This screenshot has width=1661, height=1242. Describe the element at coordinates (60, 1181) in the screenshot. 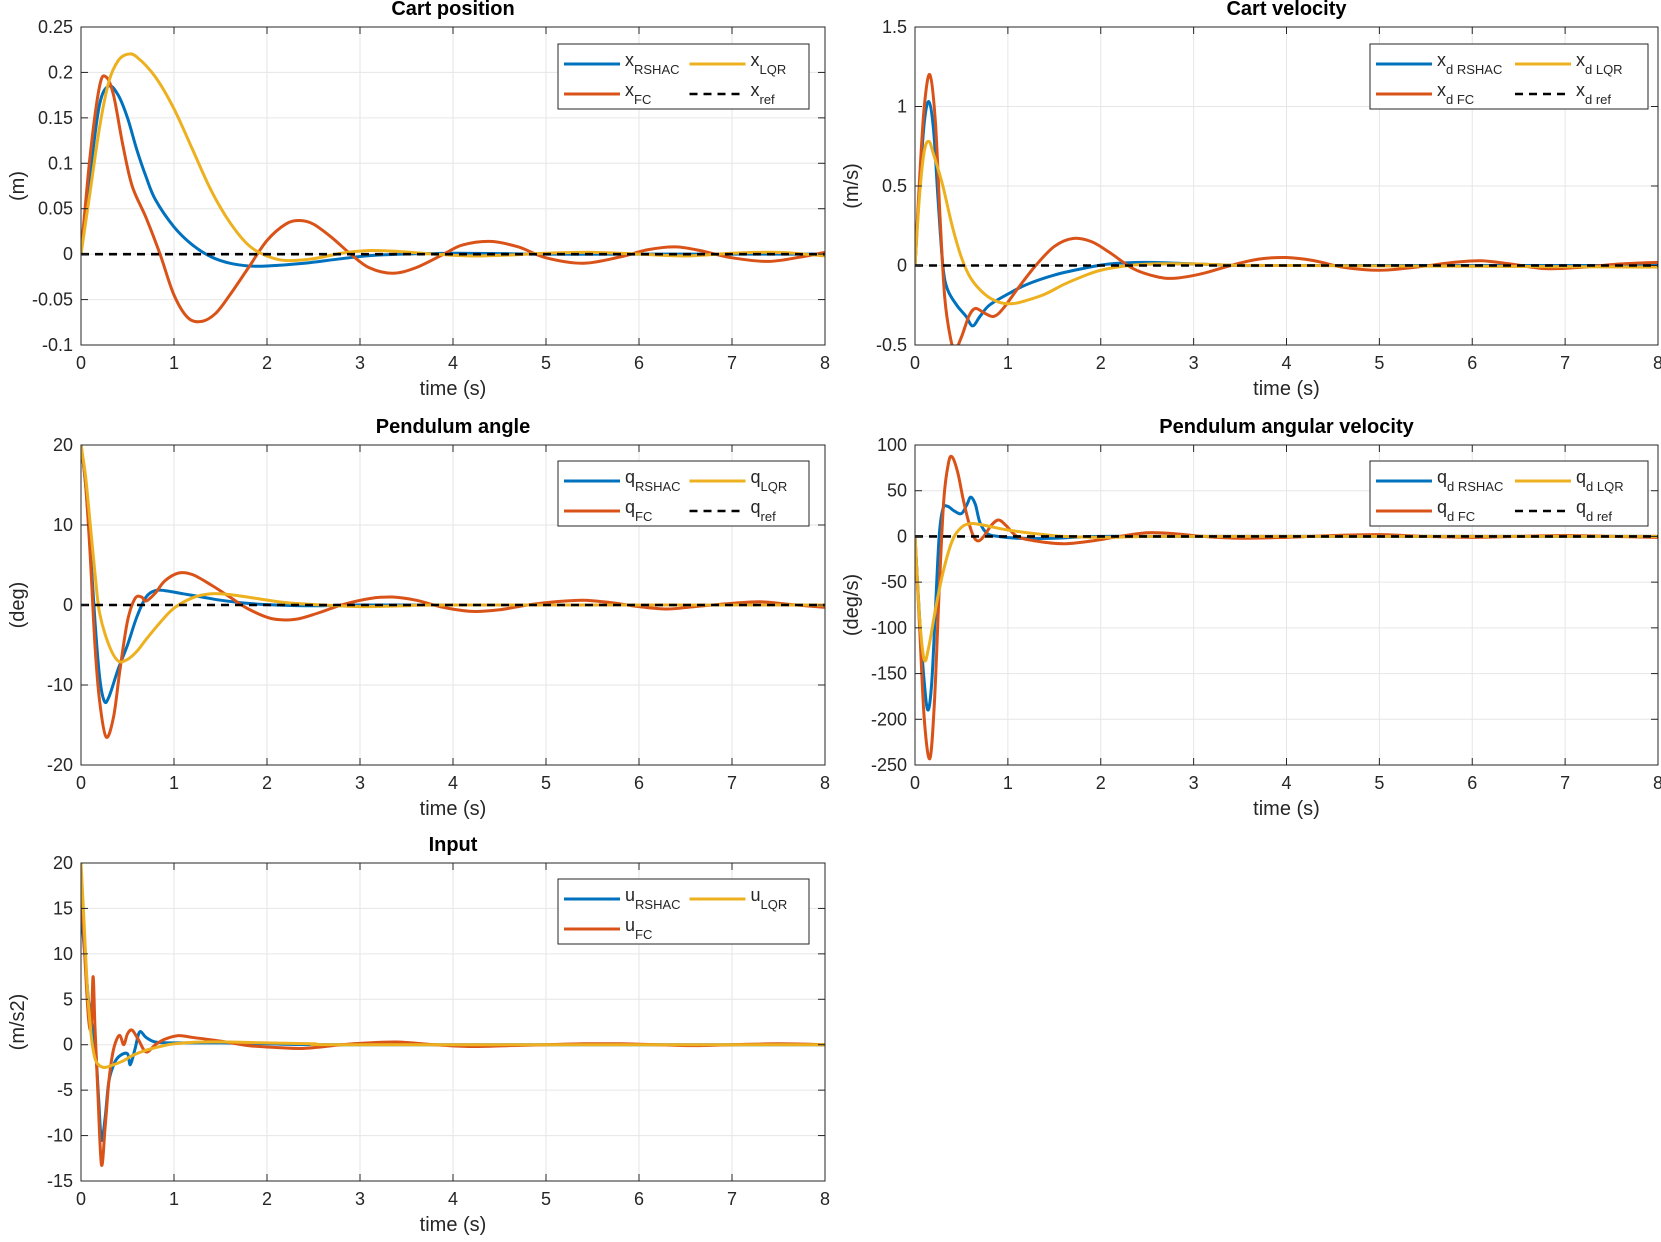

I see `y-tick-label: -15` at that location.